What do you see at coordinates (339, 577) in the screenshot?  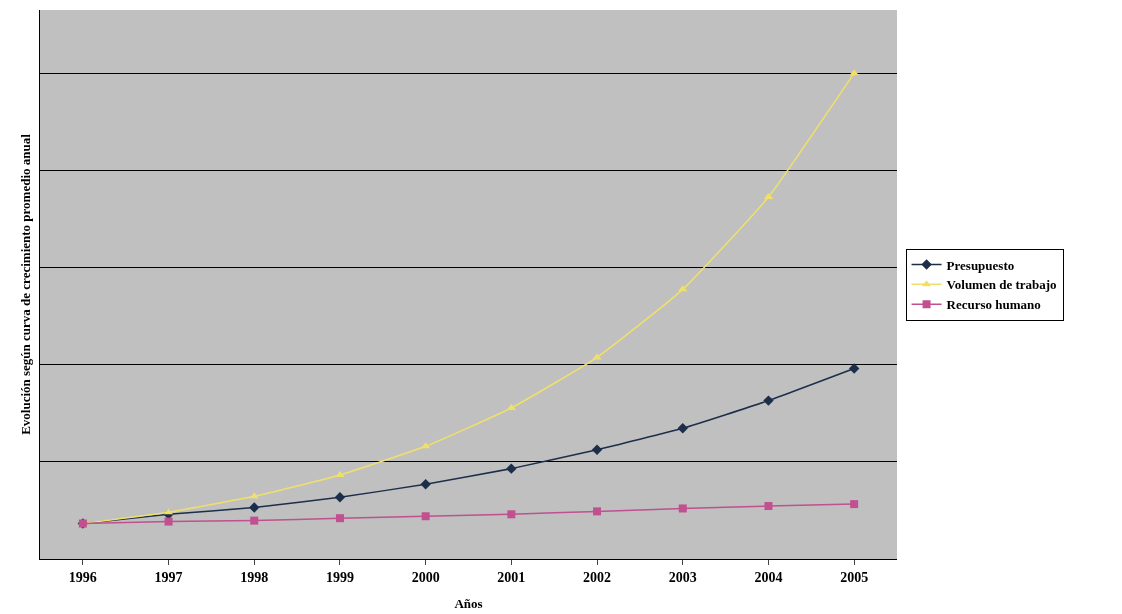 I see `x-tick-label: 1999` at bounding box center [339, 577].